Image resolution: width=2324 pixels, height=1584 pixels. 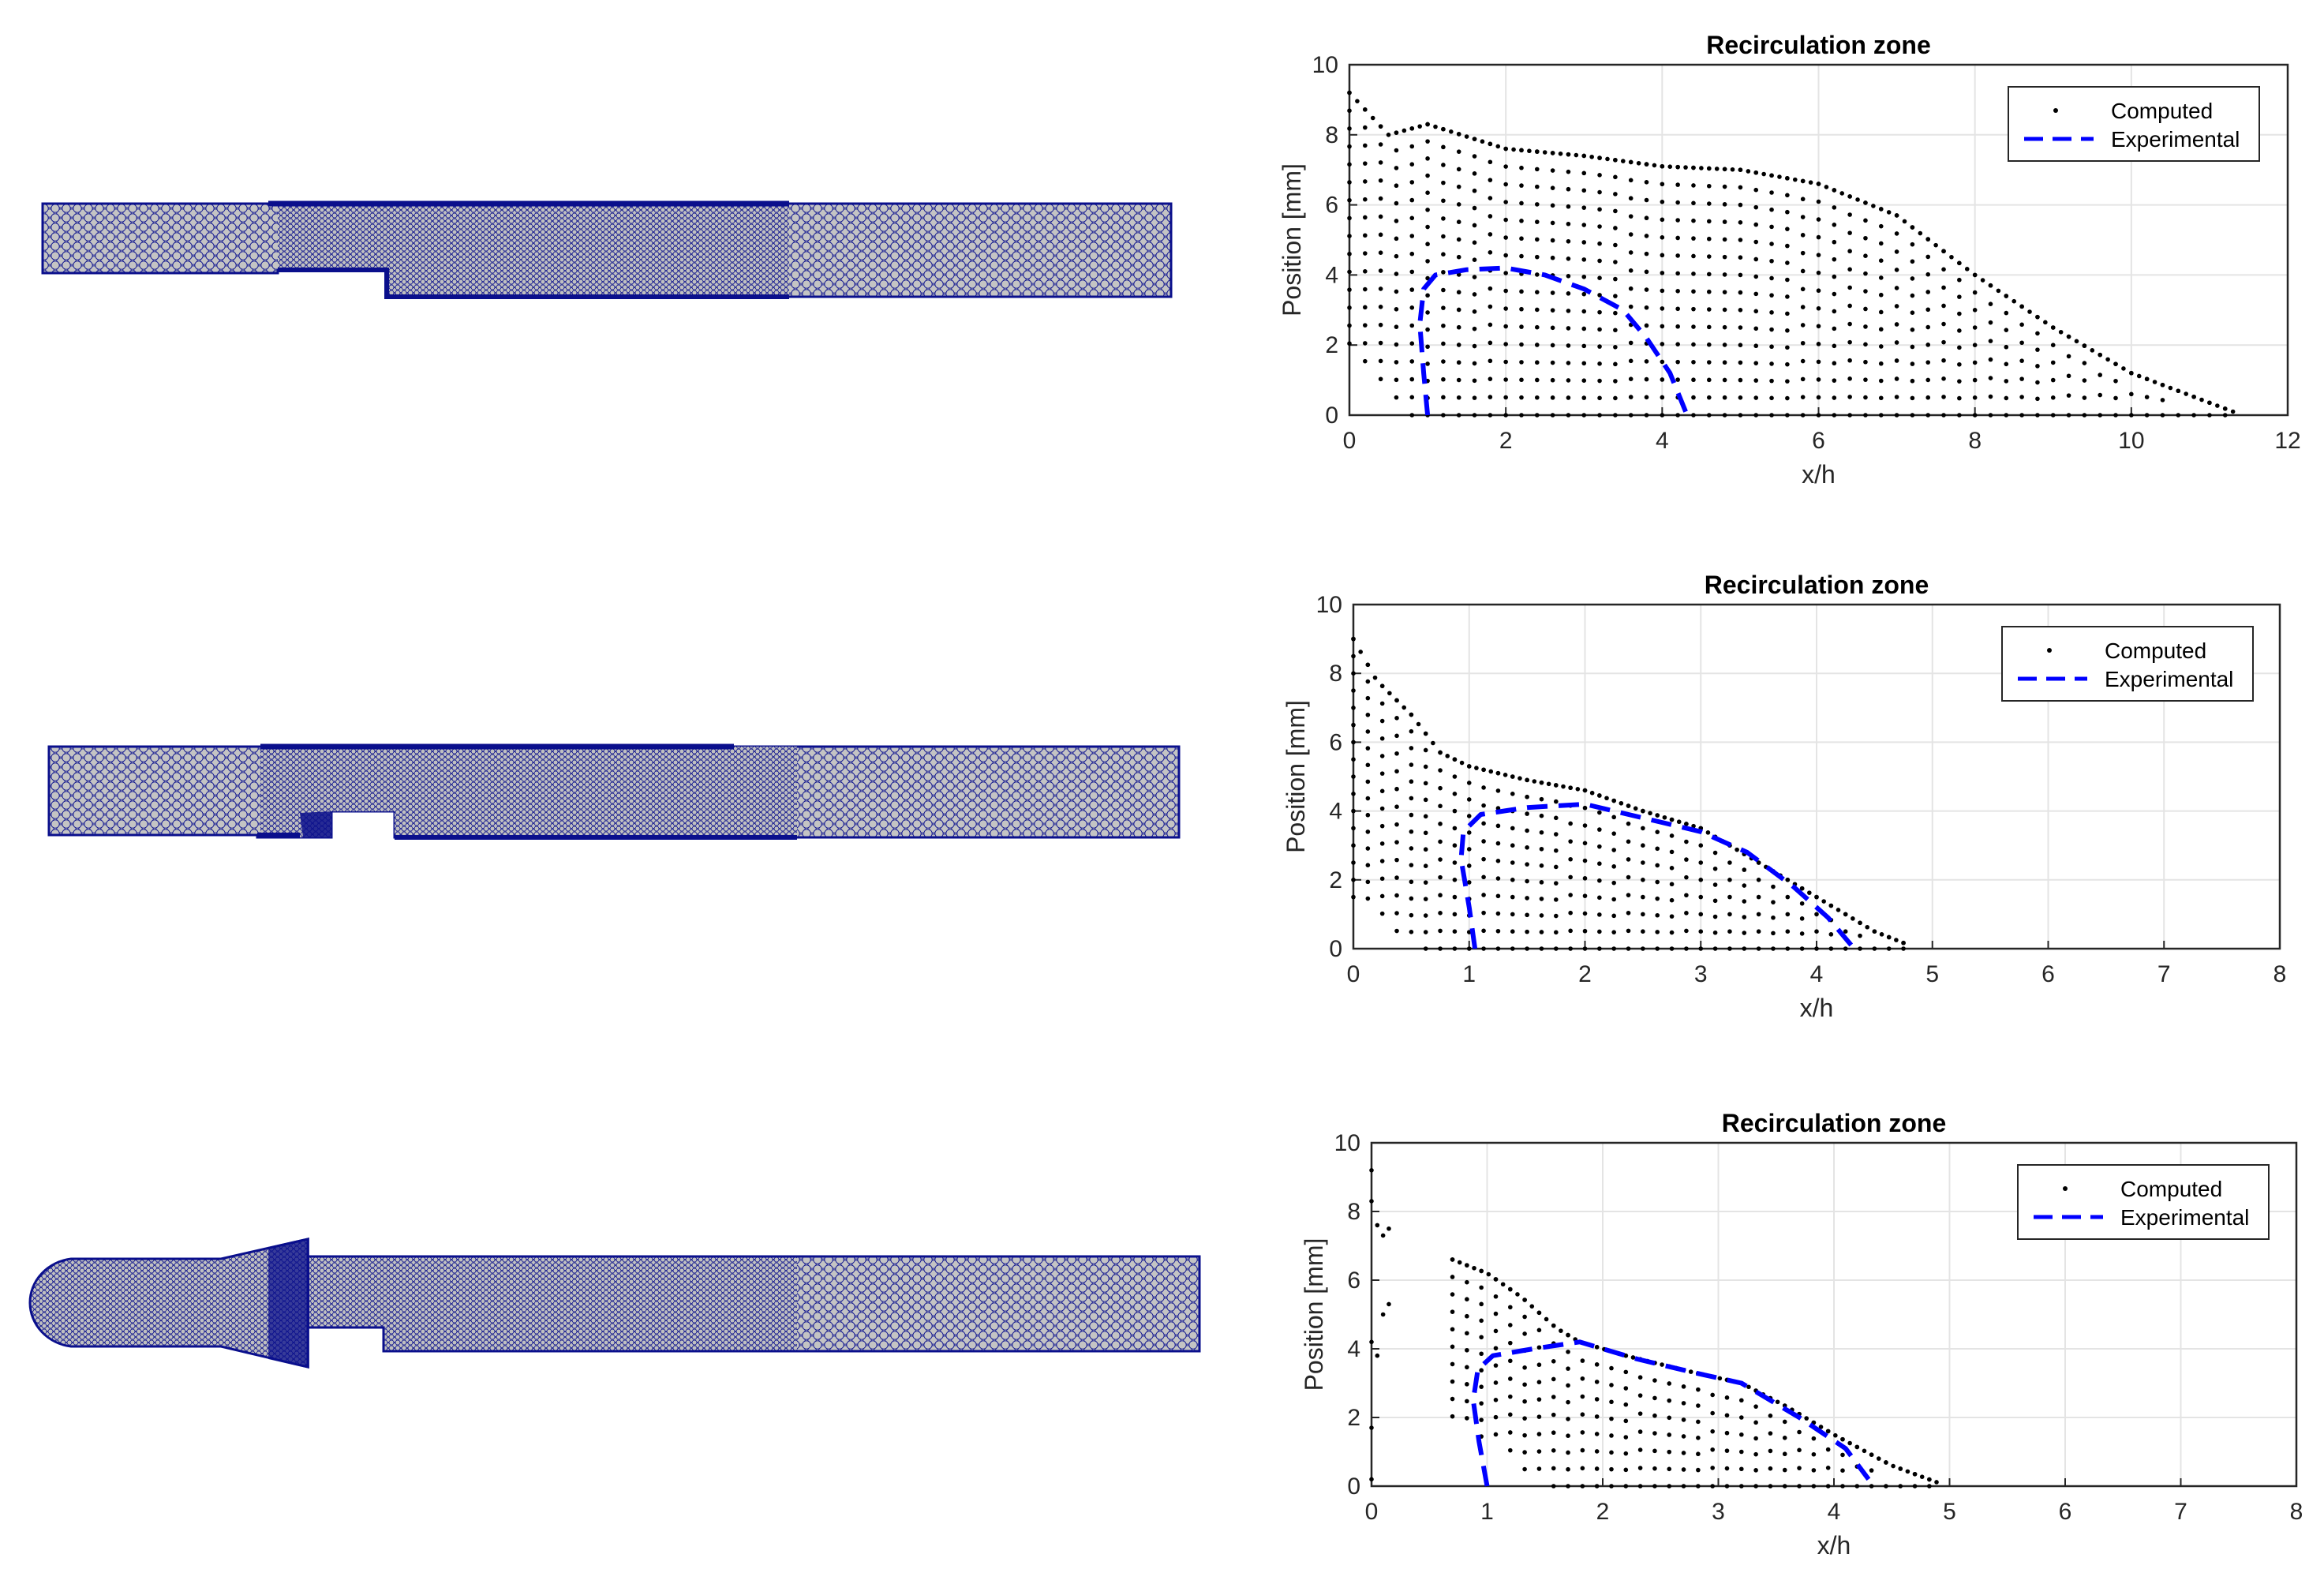 I want to click on mesh-3-plenum, so click(x=168, y=1303).